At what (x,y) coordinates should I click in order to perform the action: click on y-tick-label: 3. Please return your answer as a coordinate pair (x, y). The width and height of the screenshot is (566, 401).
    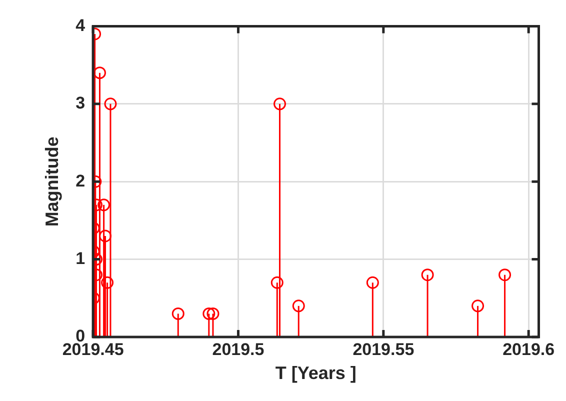
    Looking at the image, I should click on (81, 103).